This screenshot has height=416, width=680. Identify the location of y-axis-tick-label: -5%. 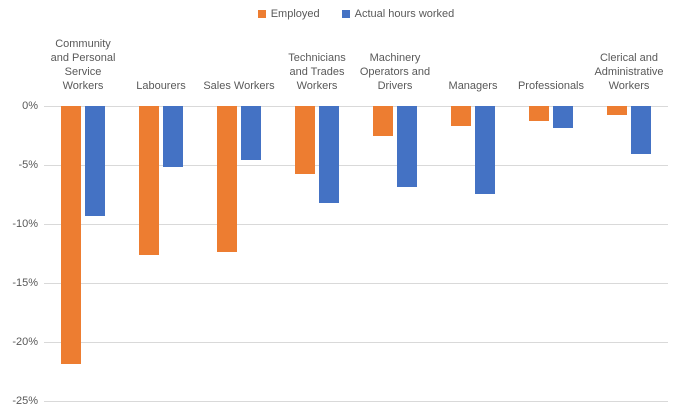
(28, 164).